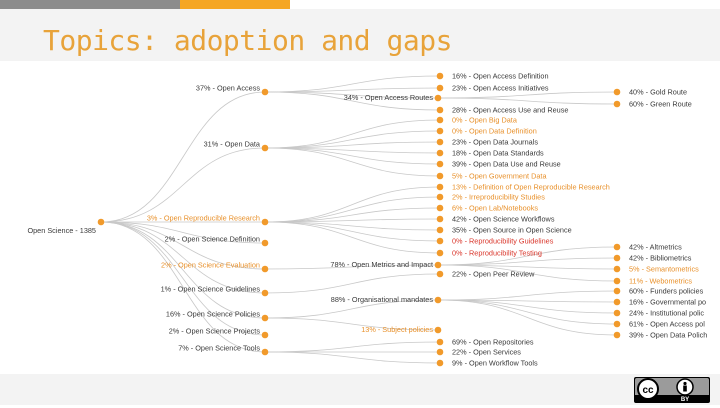  Describe the element at coordinates (247, 40) in the screenshot. I see `slide-title: Topics: adoption and gaps` at that location.